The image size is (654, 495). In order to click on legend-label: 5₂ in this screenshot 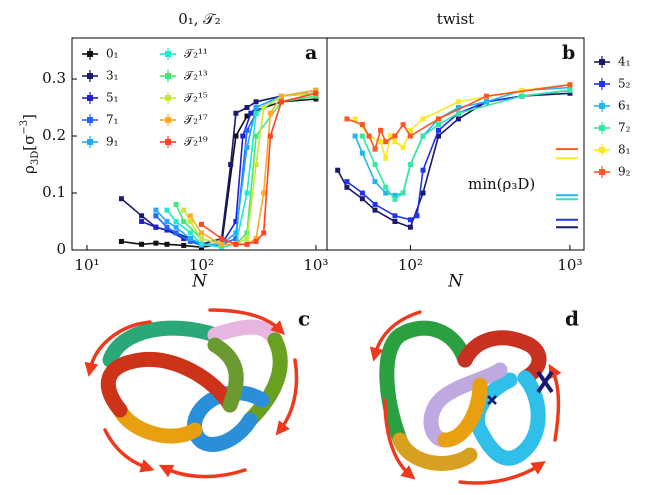, I will do `click(624, 84)`.